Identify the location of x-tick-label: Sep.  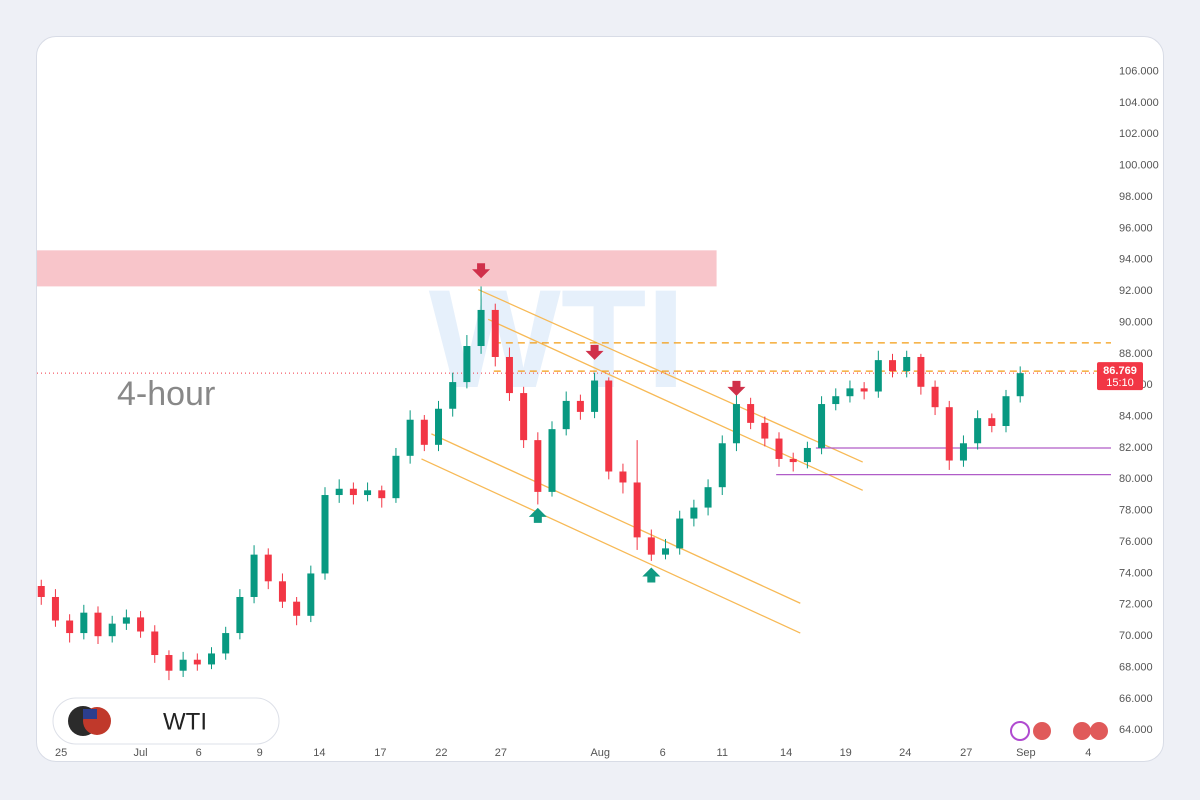
(1026, 753).